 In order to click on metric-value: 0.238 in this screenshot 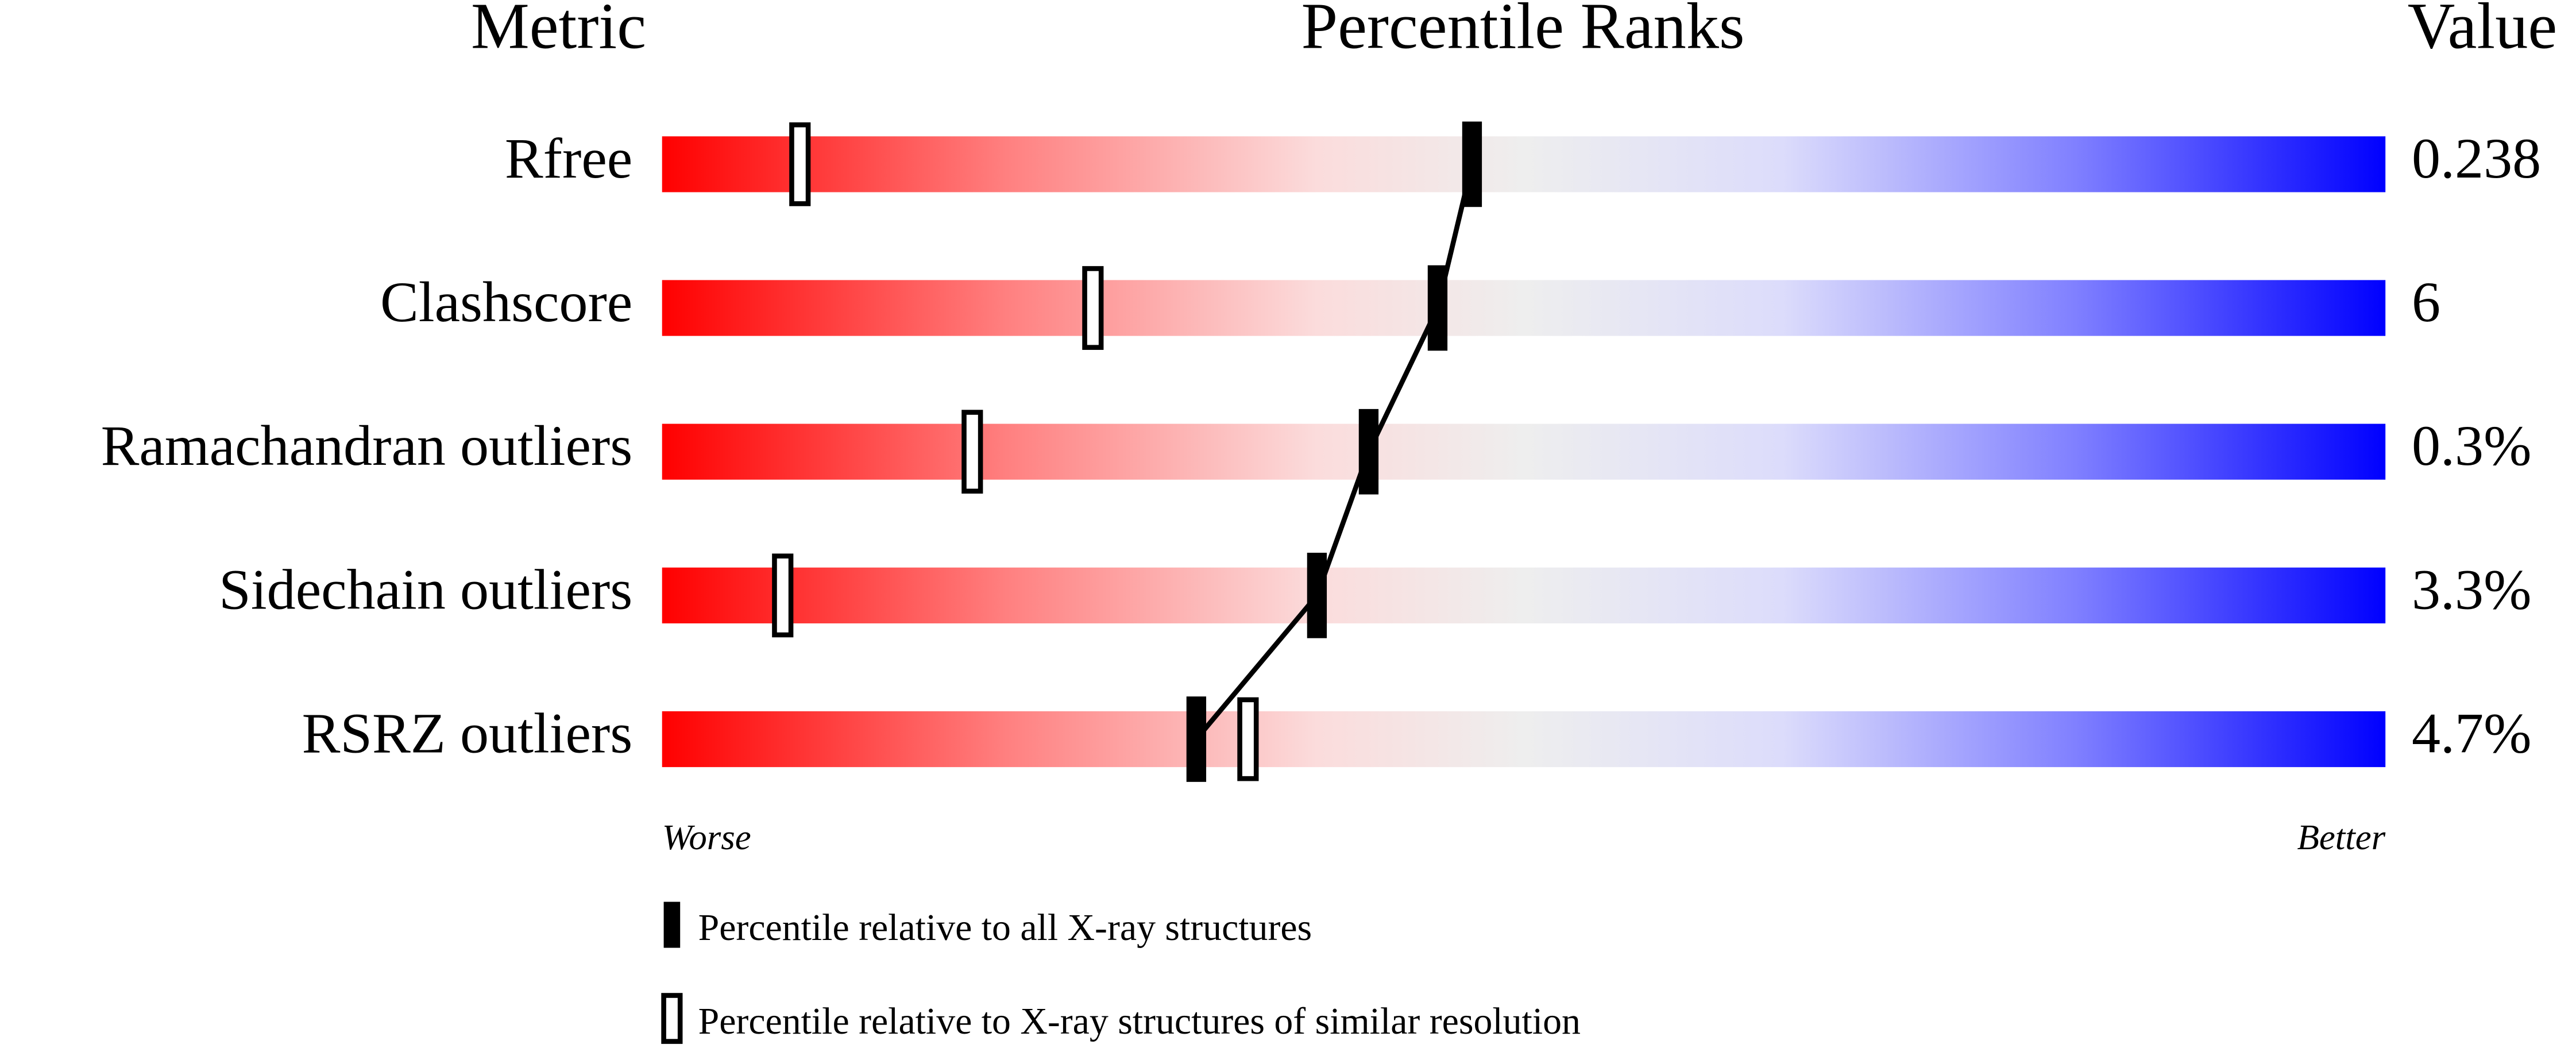, I will do `click(2476, 158)`.